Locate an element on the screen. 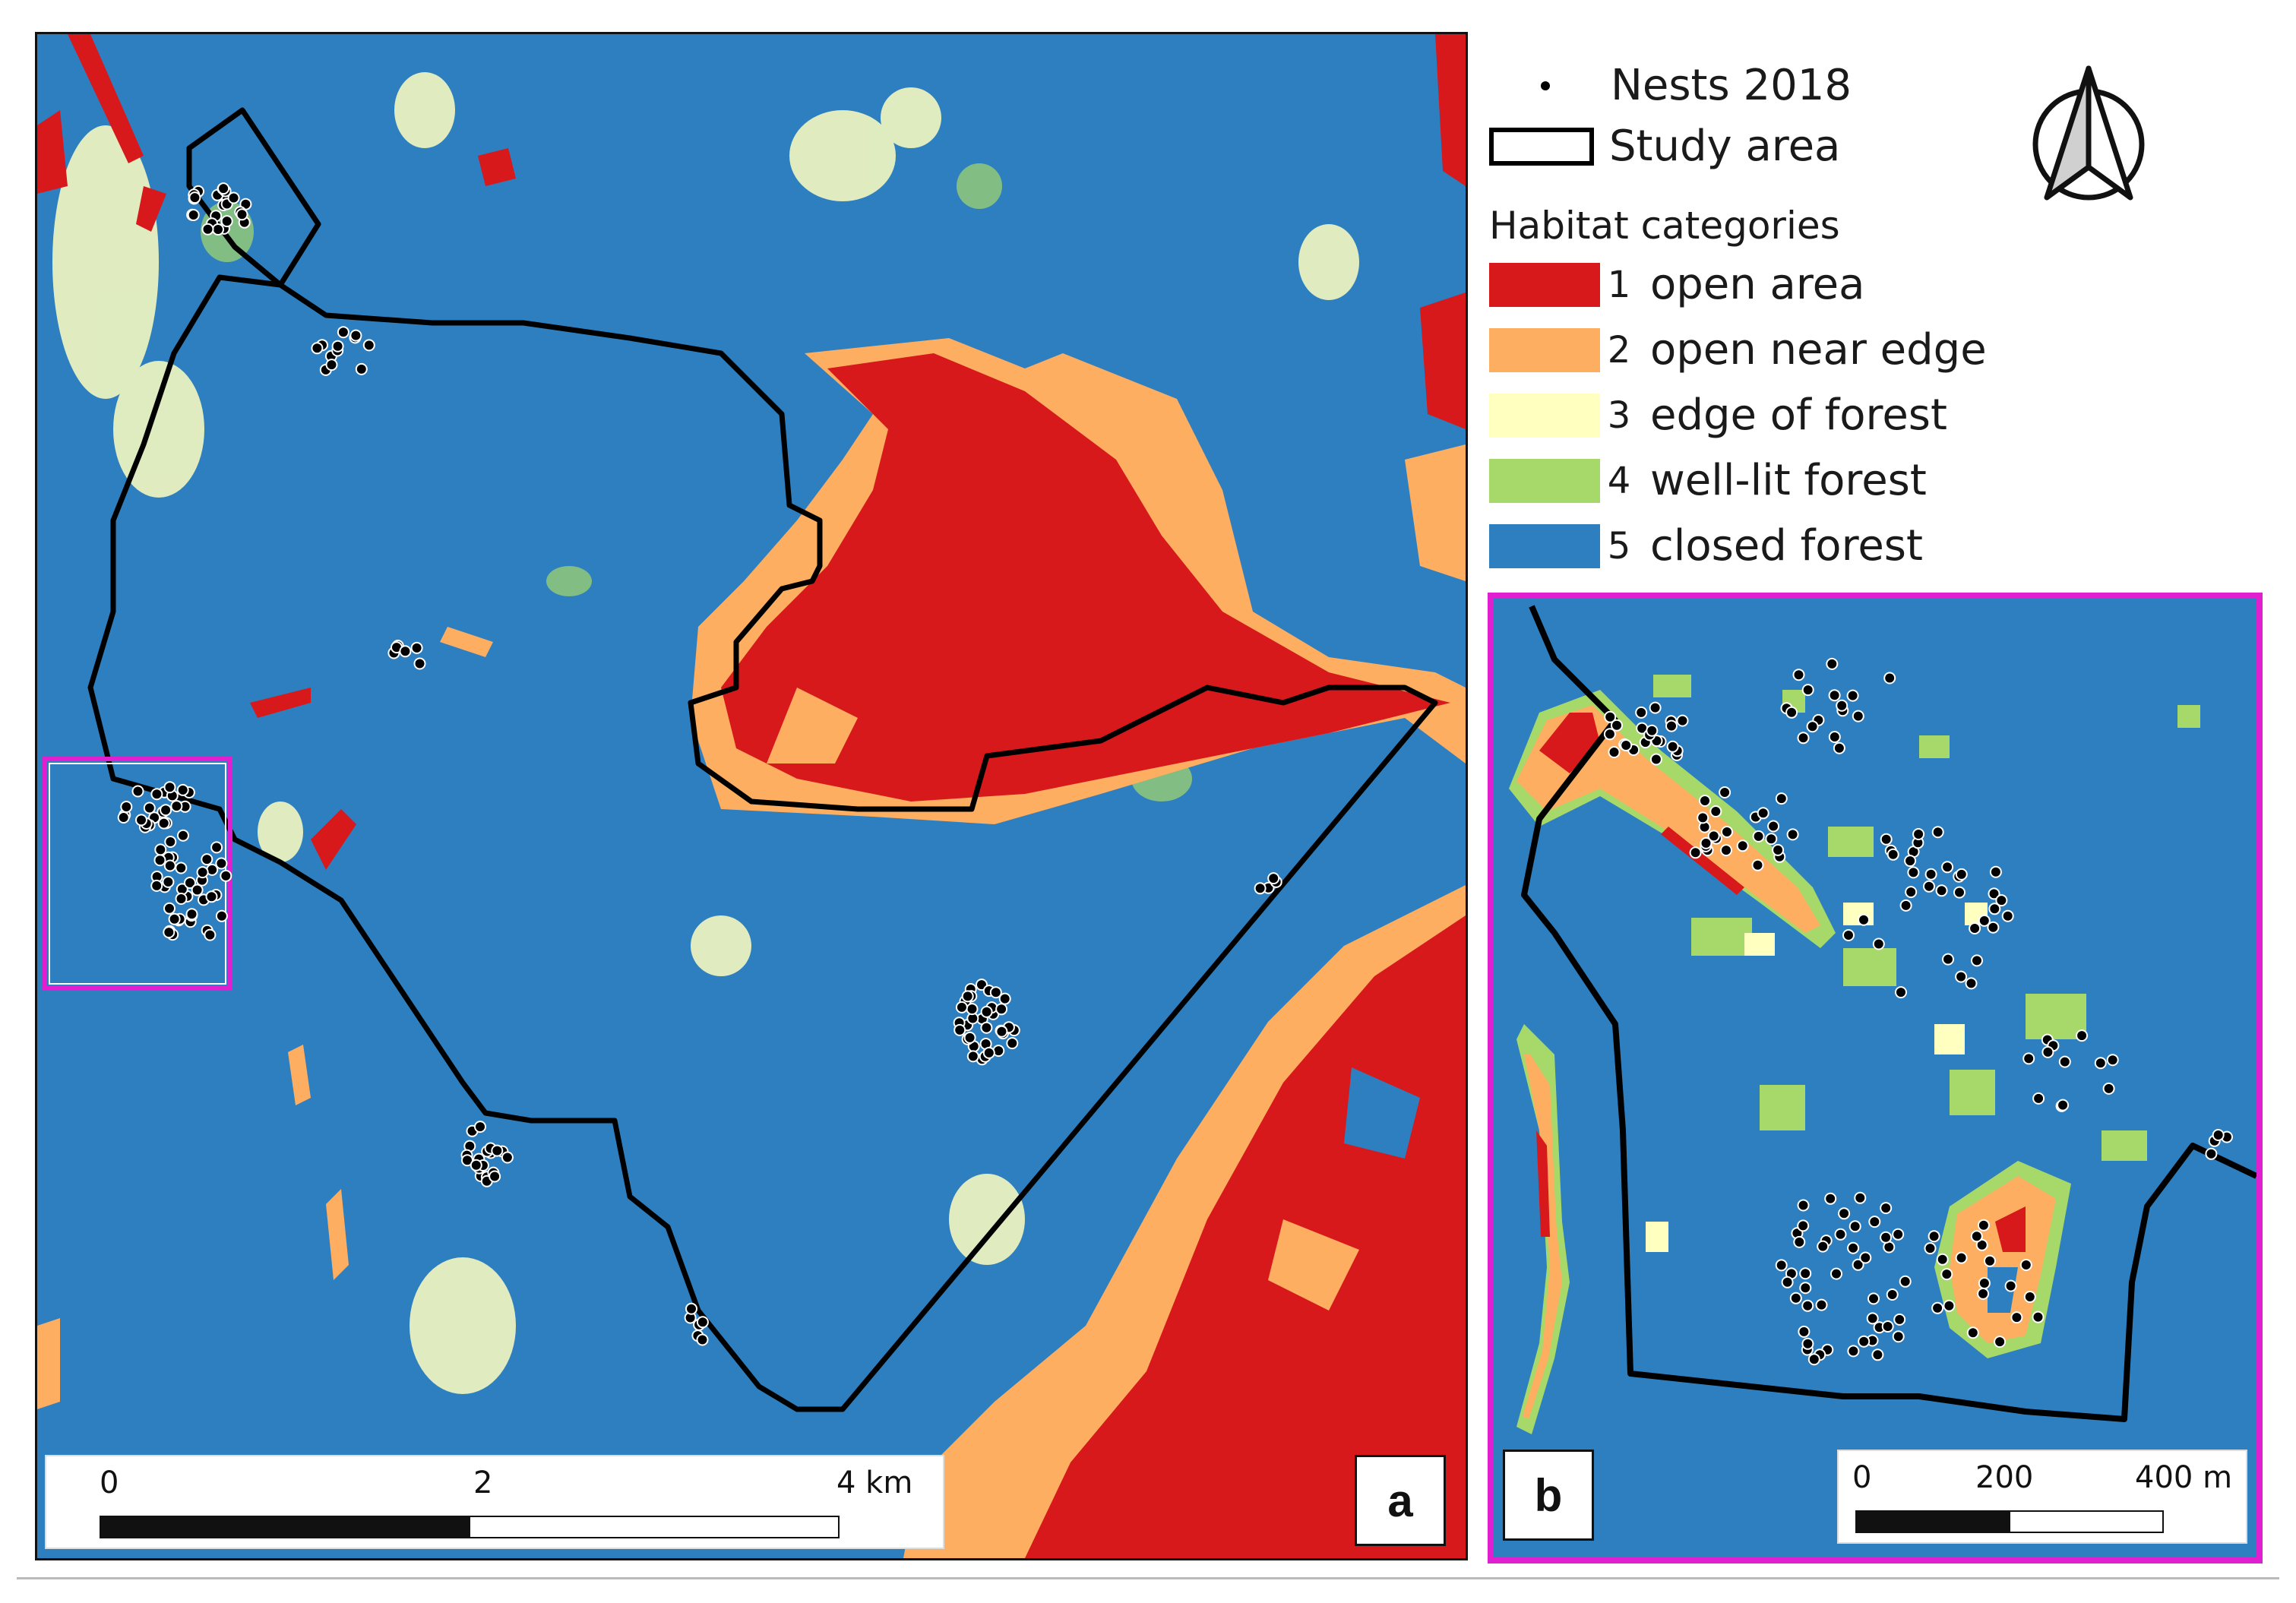 The width and height of the screenshot is (2296, 1603). legend-habitat-title: Habitat categories is located at coordinates (1664, 226).